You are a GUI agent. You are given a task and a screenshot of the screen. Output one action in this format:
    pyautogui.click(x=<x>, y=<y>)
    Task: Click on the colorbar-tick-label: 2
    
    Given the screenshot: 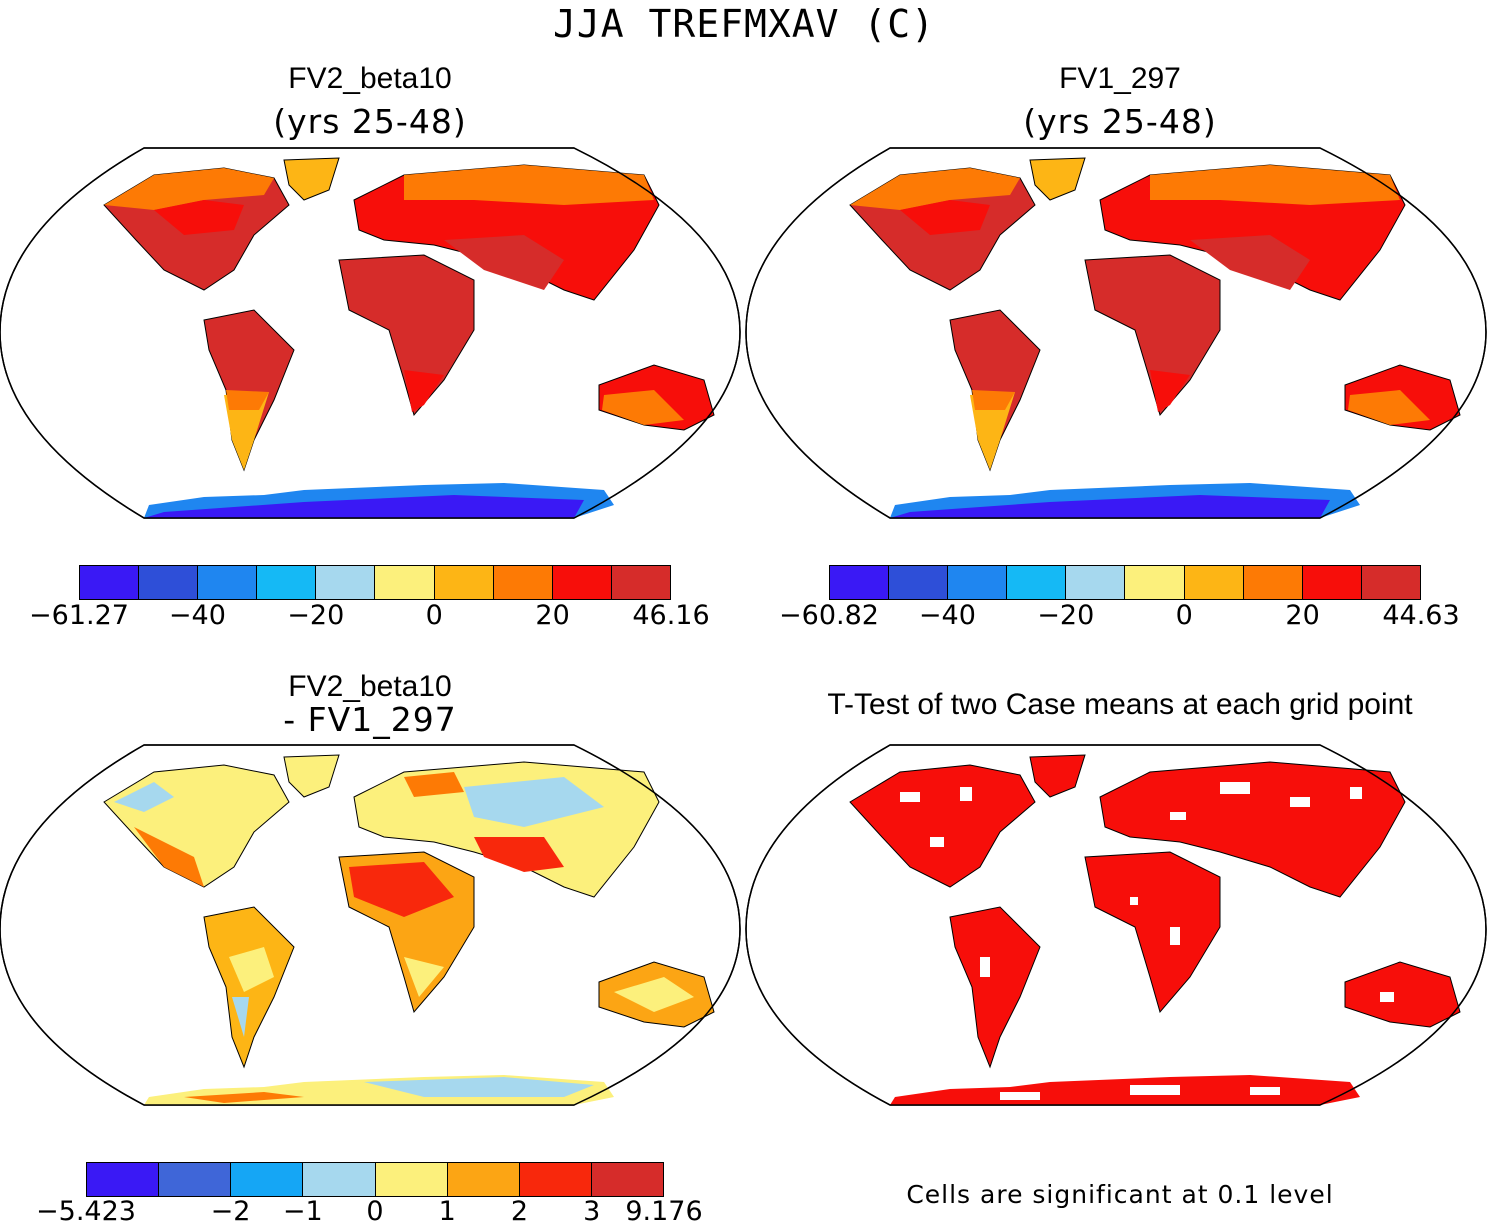 What is the action you would take?
    pyautogui.click(x=519, y=1211)
    